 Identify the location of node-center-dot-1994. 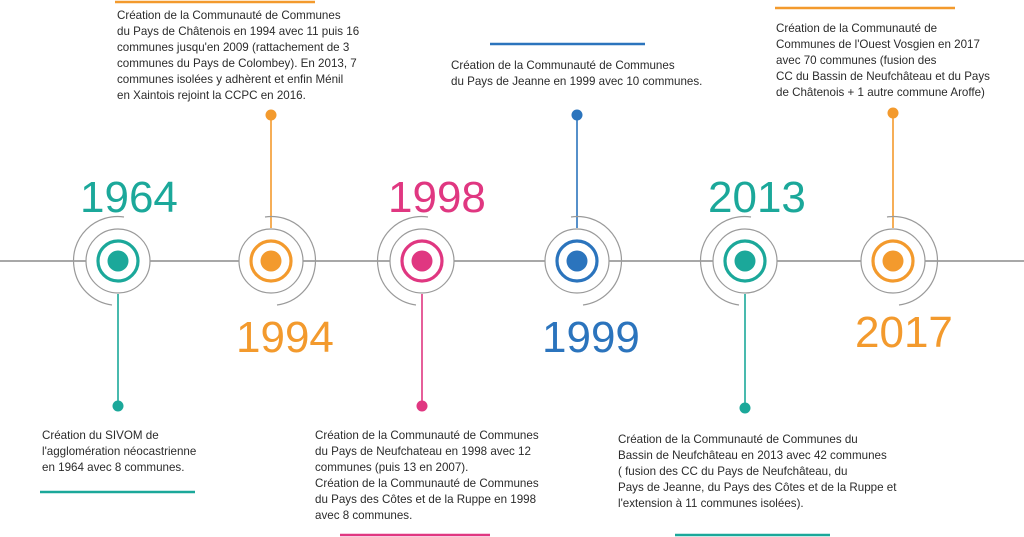
(271, 261).